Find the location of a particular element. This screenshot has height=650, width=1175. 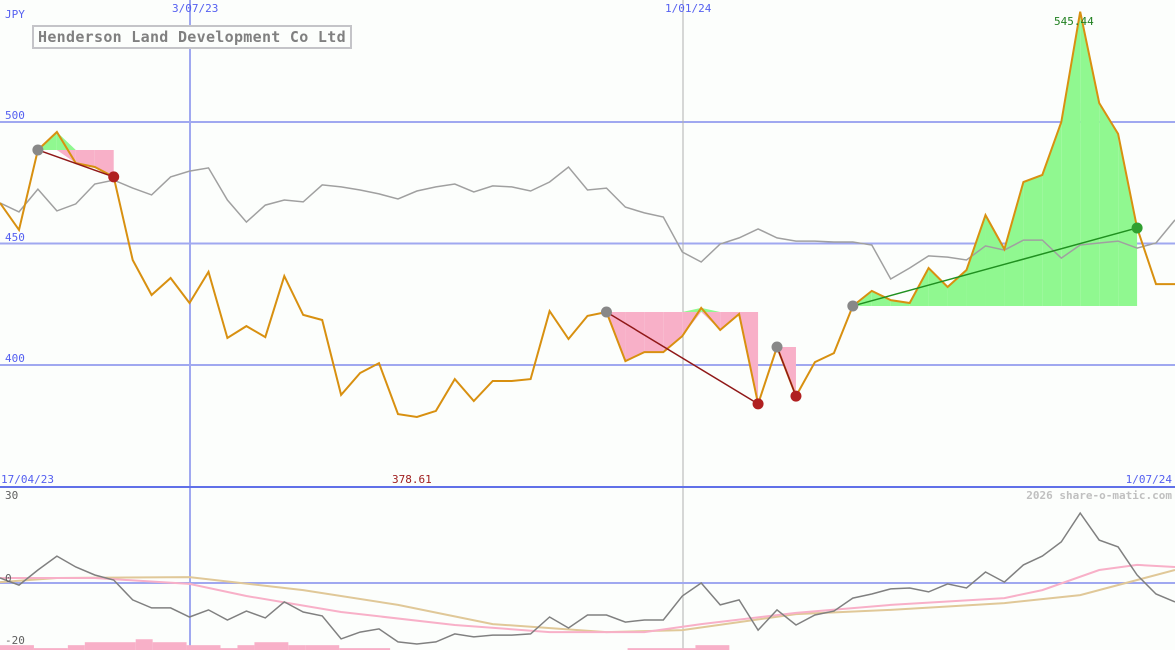

osc-tick-label: 30 is located at coordinates (12, 495).